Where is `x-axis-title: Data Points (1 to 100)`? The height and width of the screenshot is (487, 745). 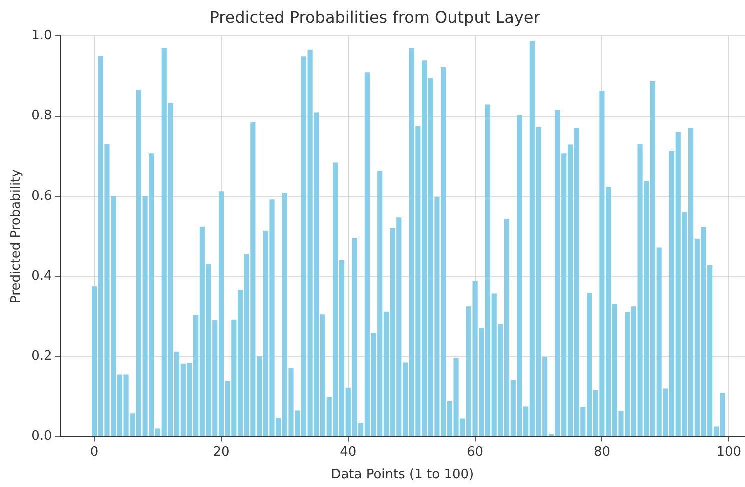 x-axis-title: Data Points (1 to 100) is located at coordinates (402, 475).